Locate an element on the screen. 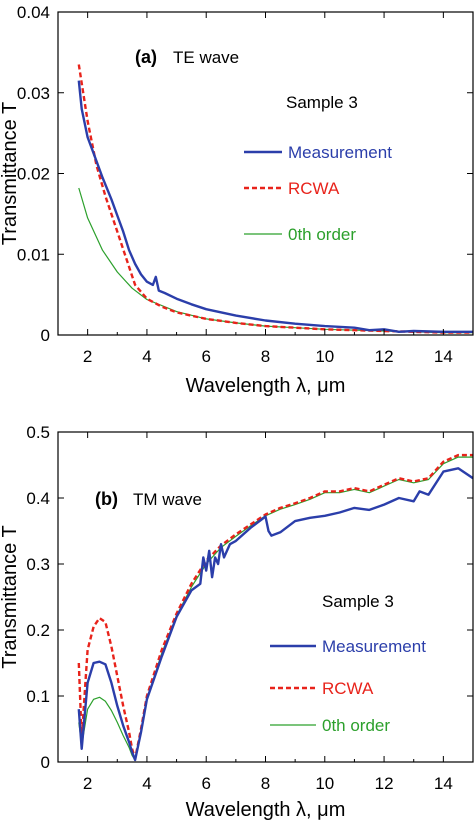  panel-label: (a) is located at coordinates (146, 57).